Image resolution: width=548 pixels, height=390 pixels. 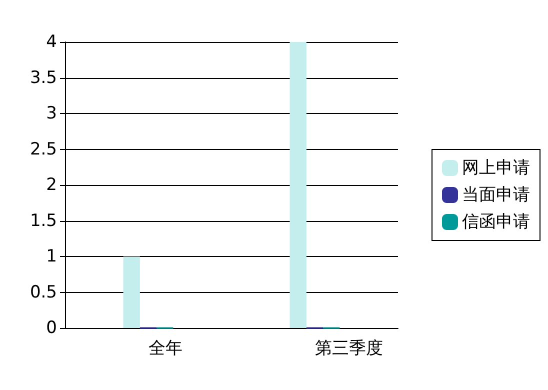 What do you see at coordinates (165, 348) in the screenshot?
I see `x-tick-label: 全年` at bounding box center [165, 348].